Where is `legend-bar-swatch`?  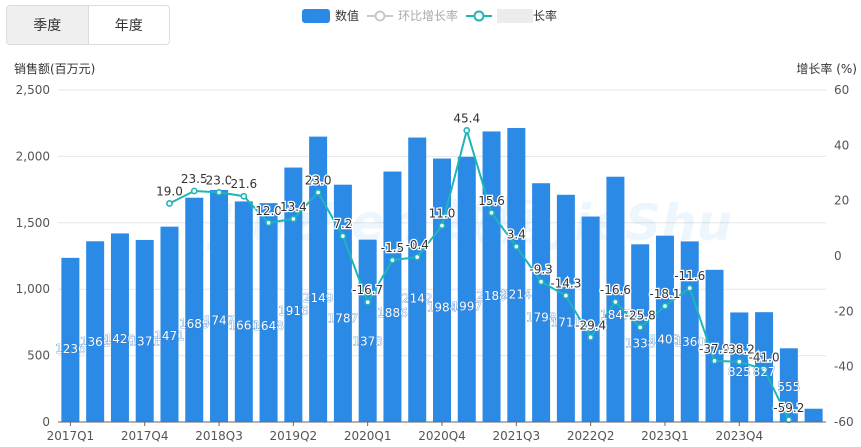 legend-bar-swatch is located at coordinates (316, 16).